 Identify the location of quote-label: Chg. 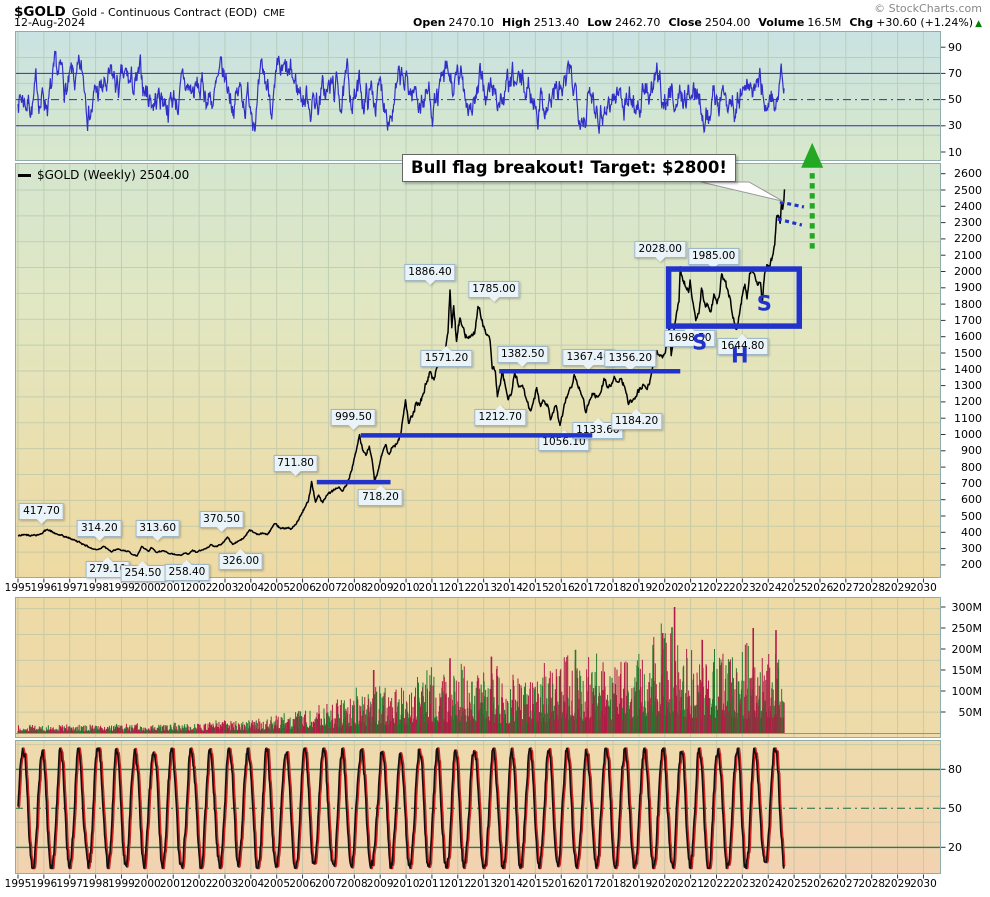
(861, 22).